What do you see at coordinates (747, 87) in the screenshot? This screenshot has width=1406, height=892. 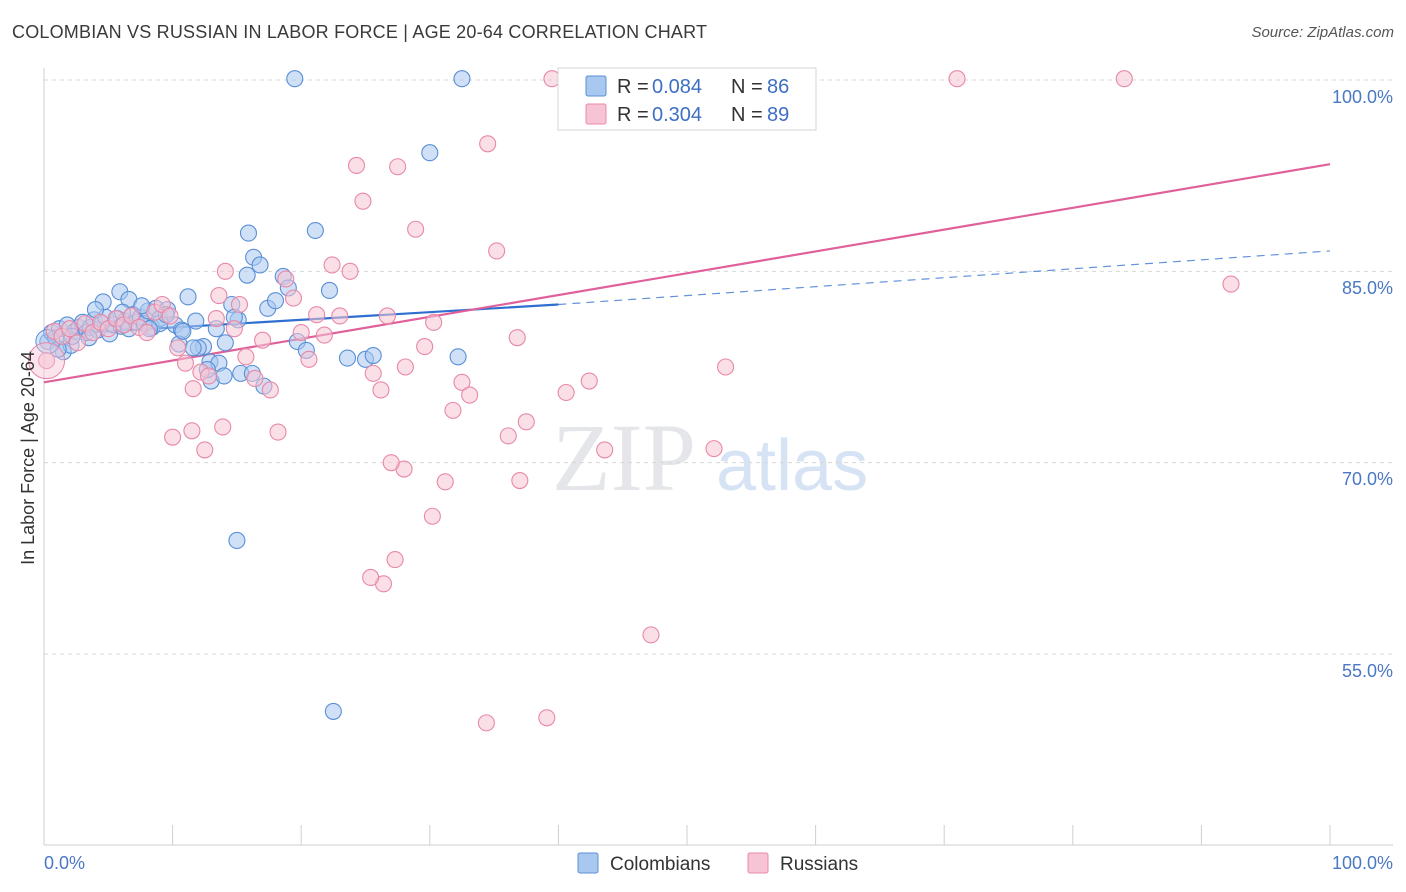 I see `legend-n-label-colombians: N =` at bounding box center [747, 87].